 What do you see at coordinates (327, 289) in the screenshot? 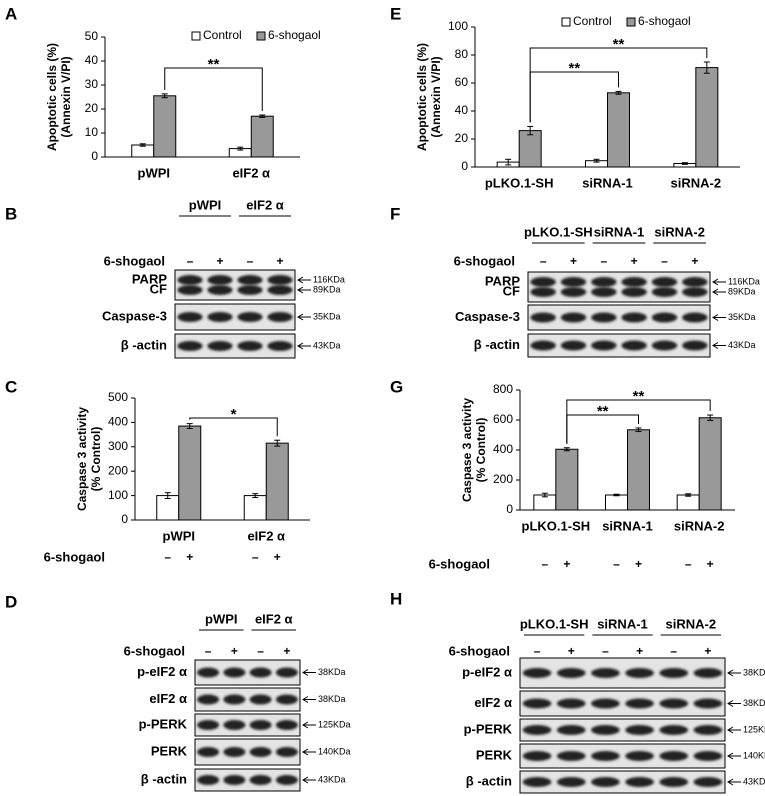
I see `size-label: 89KDa` at bounding box center [327, 289].